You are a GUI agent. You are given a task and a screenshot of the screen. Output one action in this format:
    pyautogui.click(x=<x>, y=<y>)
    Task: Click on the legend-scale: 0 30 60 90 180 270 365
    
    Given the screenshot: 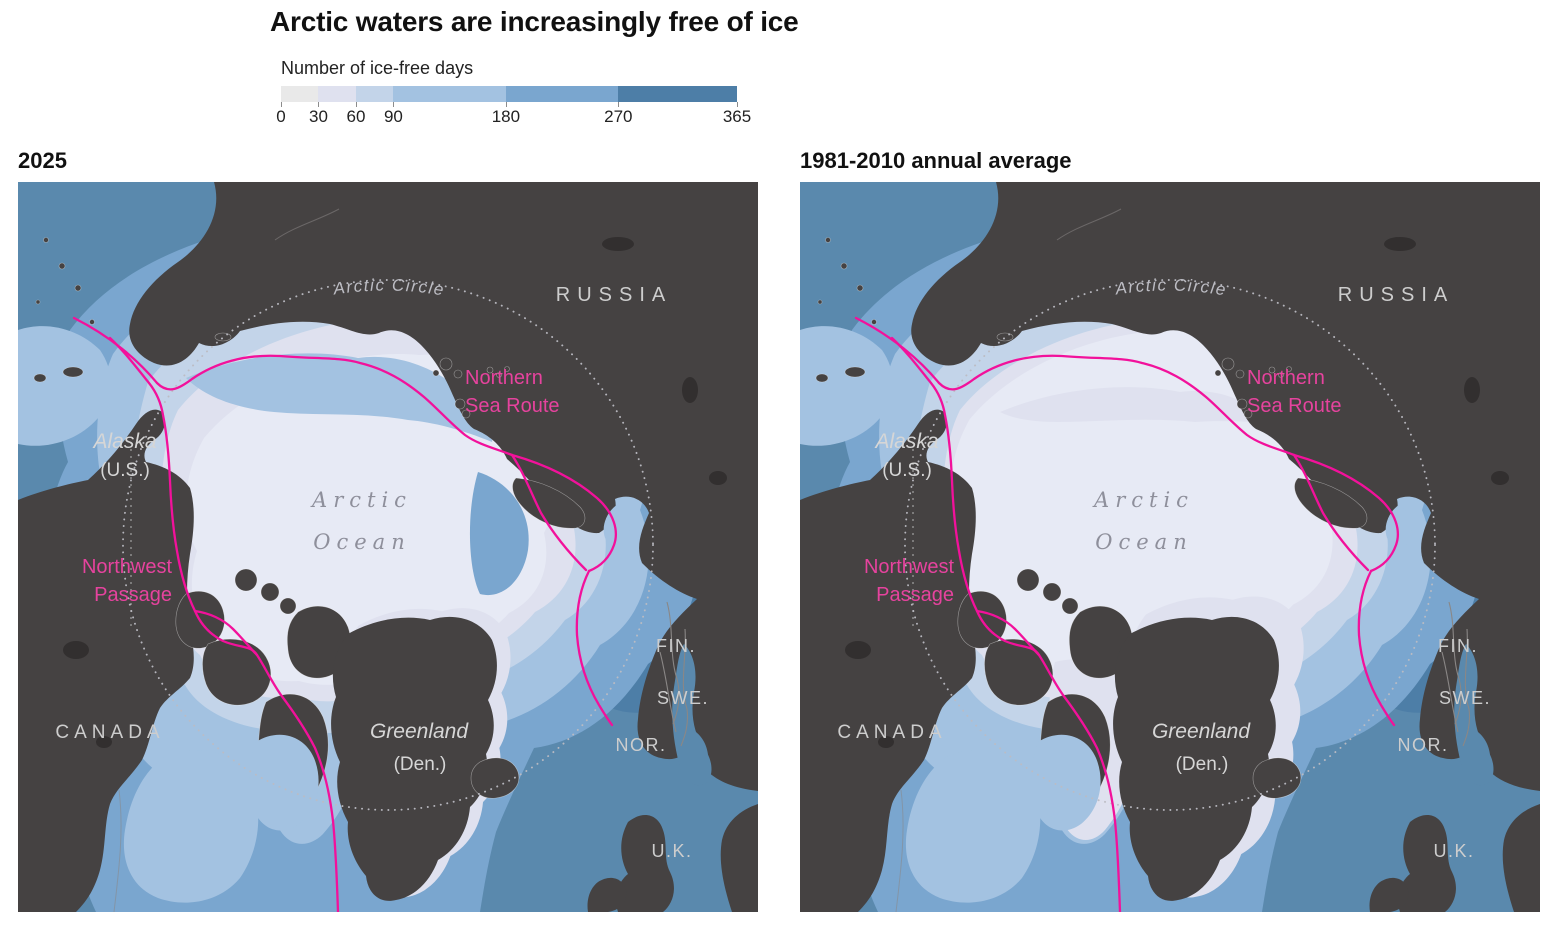 What is the action you would take?
    pyautogui.click(x=513, y=115)
    